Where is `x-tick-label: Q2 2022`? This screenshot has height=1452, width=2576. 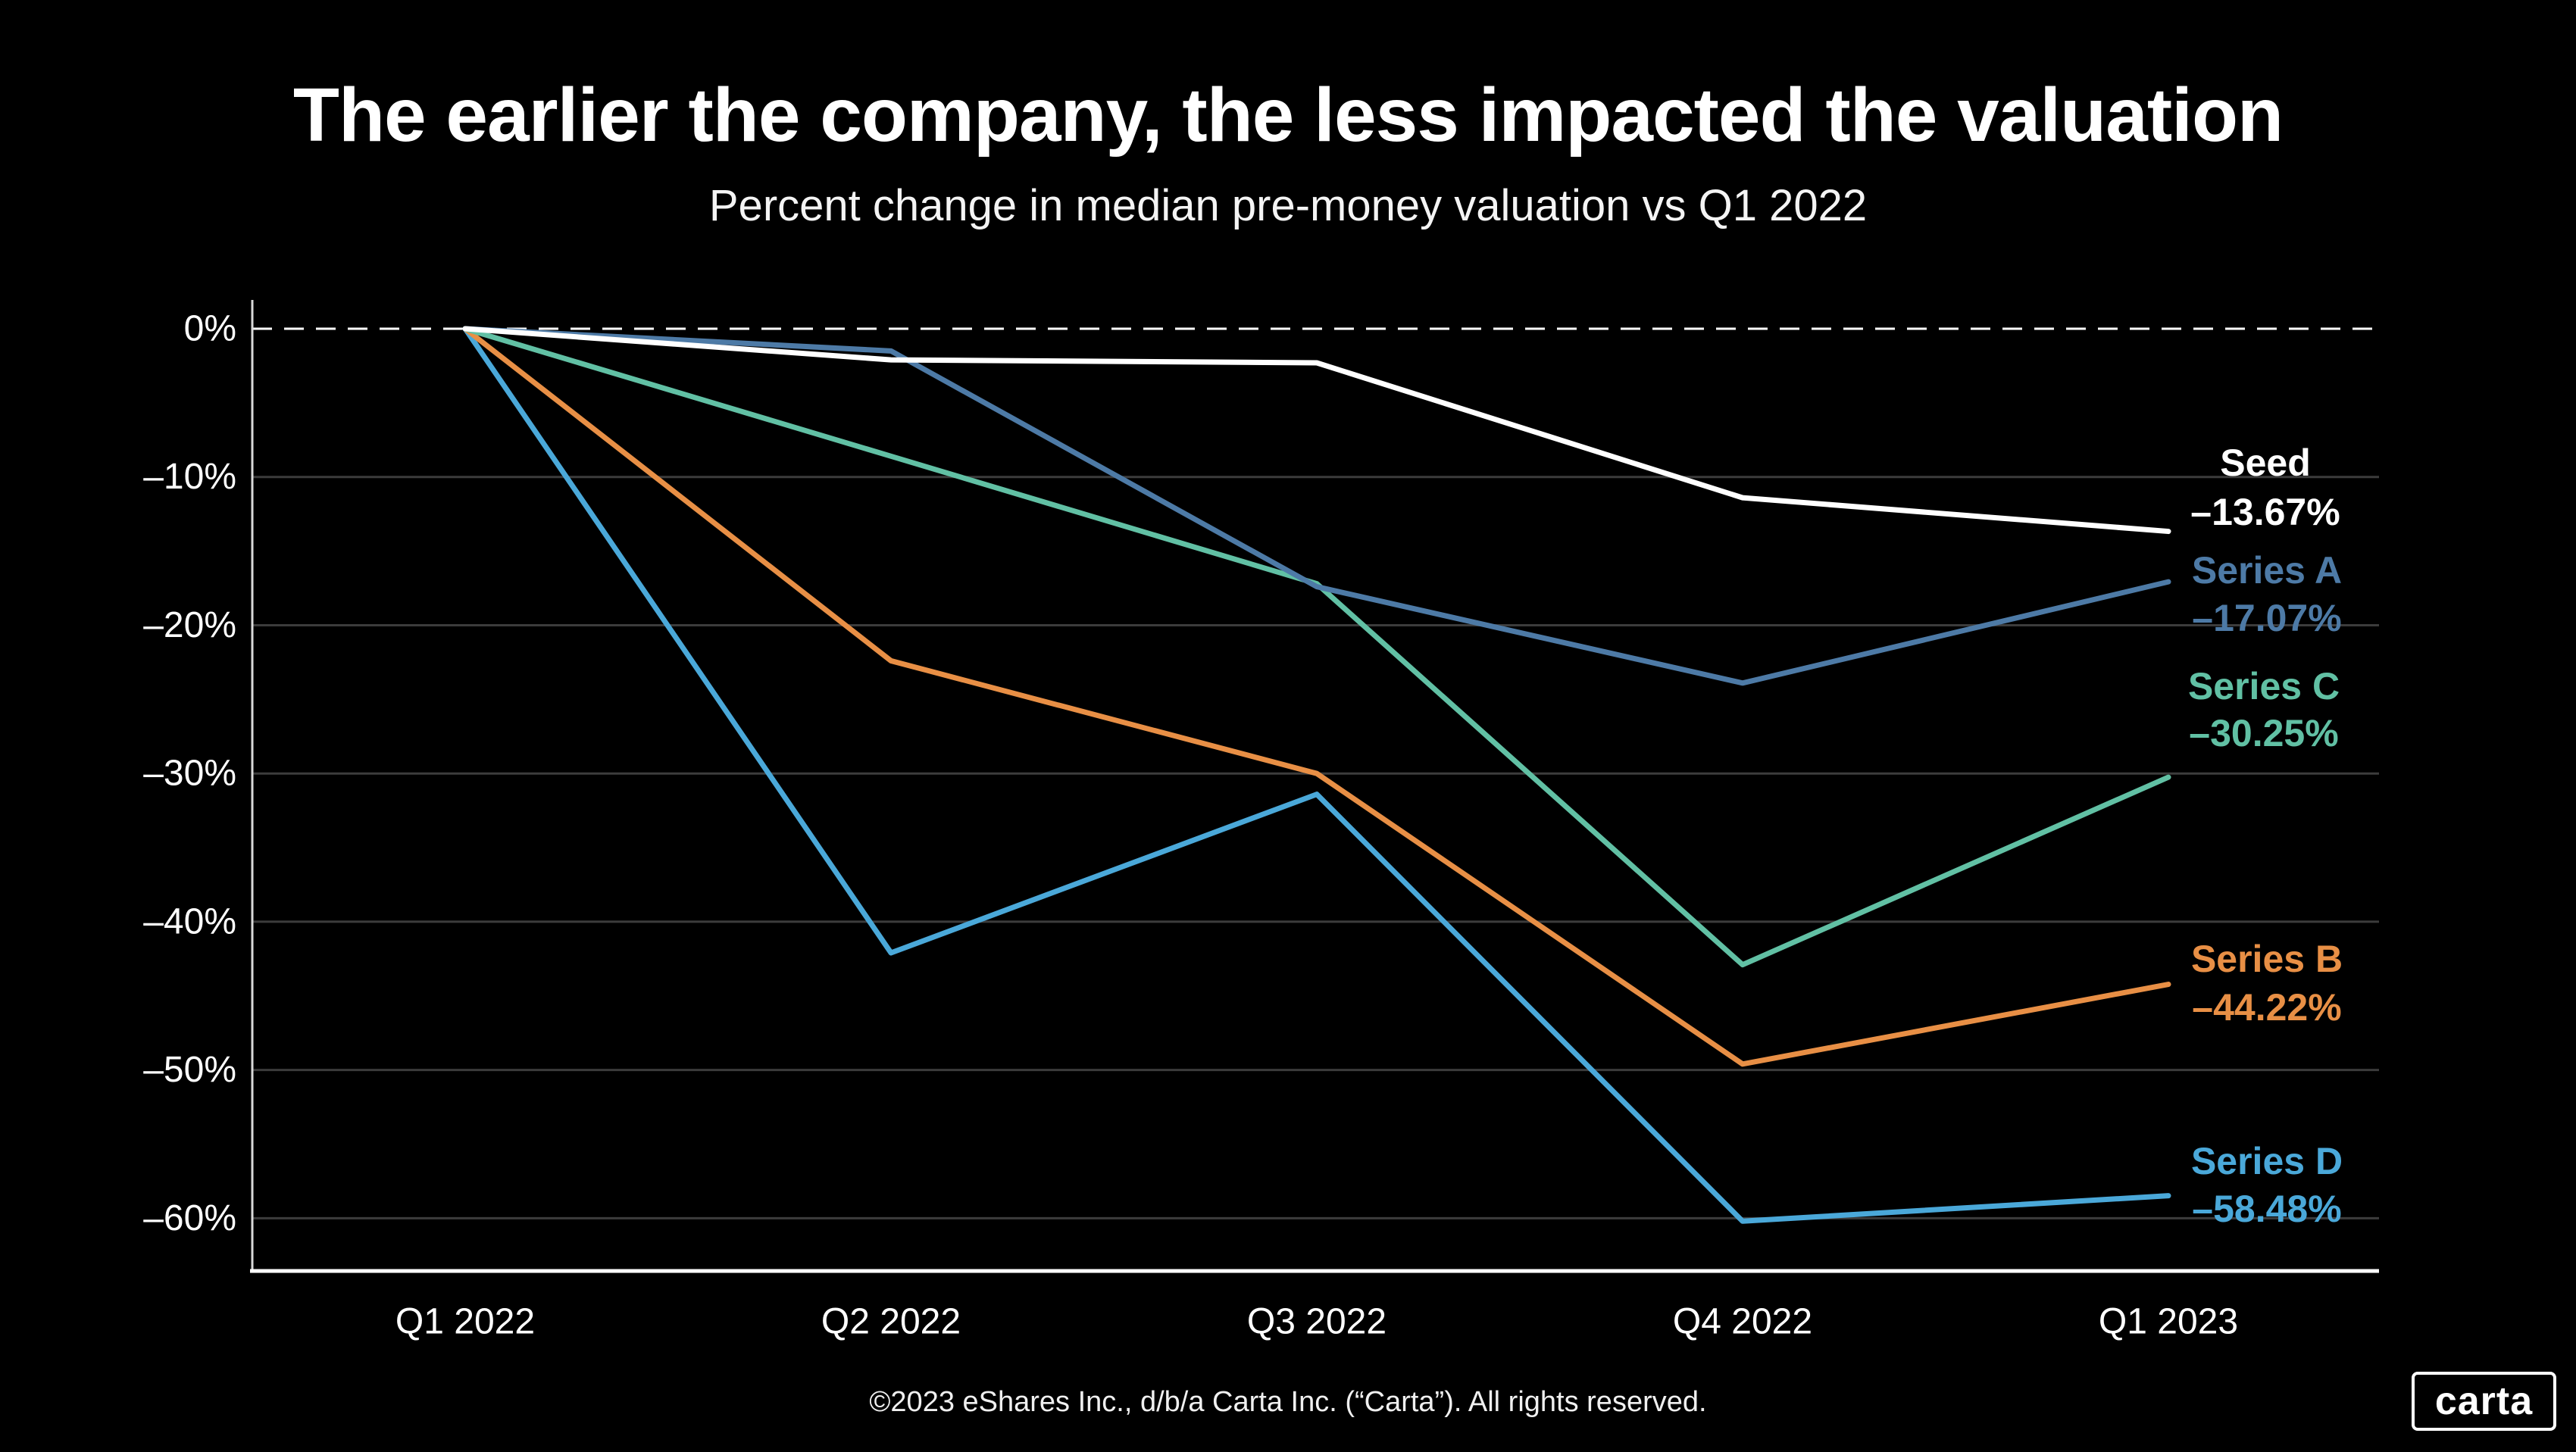 x-tick-label: Q2 2022 is located at coordinates (891, 1322).